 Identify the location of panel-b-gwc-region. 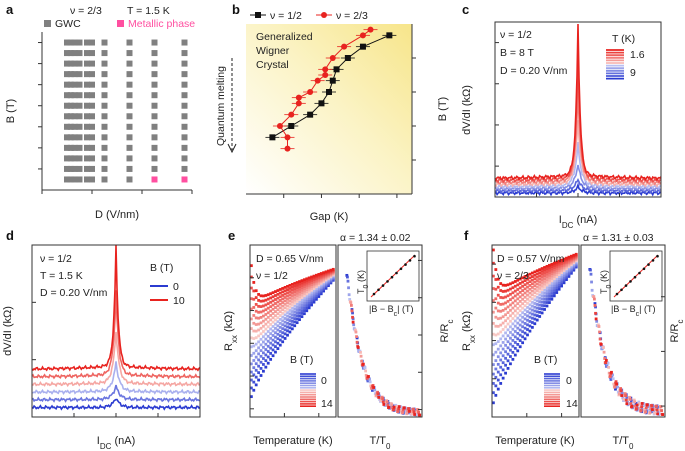
(329, 109).